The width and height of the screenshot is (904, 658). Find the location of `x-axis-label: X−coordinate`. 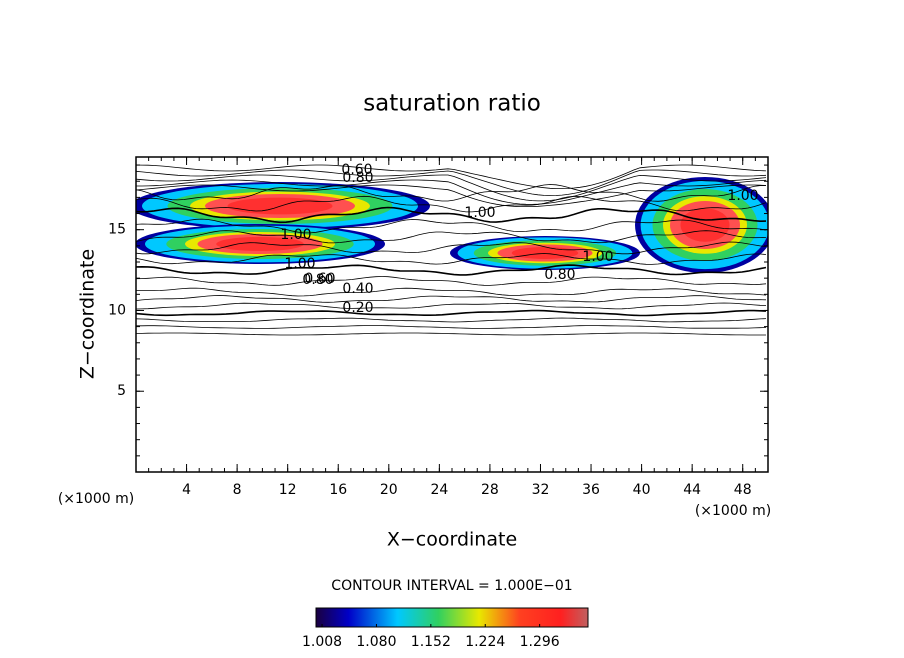

x-axis-label: X−coordinate is located at coordinates (452, 540).